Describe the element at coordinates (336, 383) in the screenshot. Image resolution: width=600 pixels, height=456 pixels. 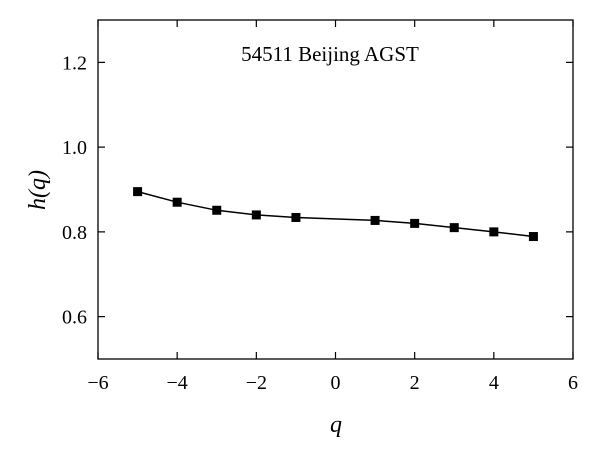
I see `x-tick-label: 0` at that location.